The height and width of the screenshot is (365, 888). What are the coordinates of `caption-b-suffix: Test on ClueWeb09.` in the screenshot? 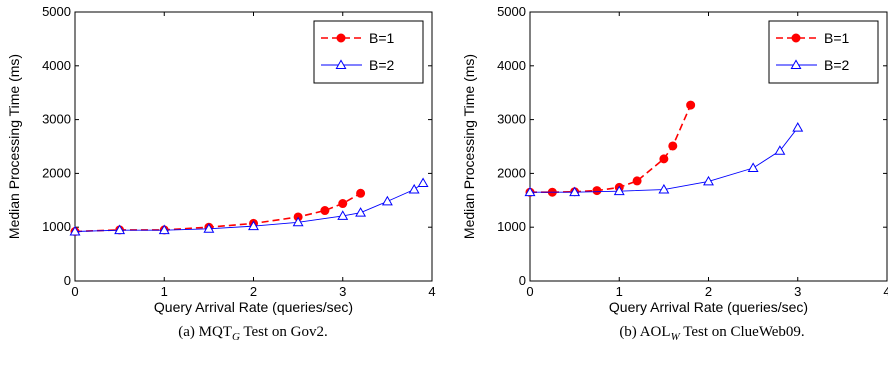 It's located at (742, 332).